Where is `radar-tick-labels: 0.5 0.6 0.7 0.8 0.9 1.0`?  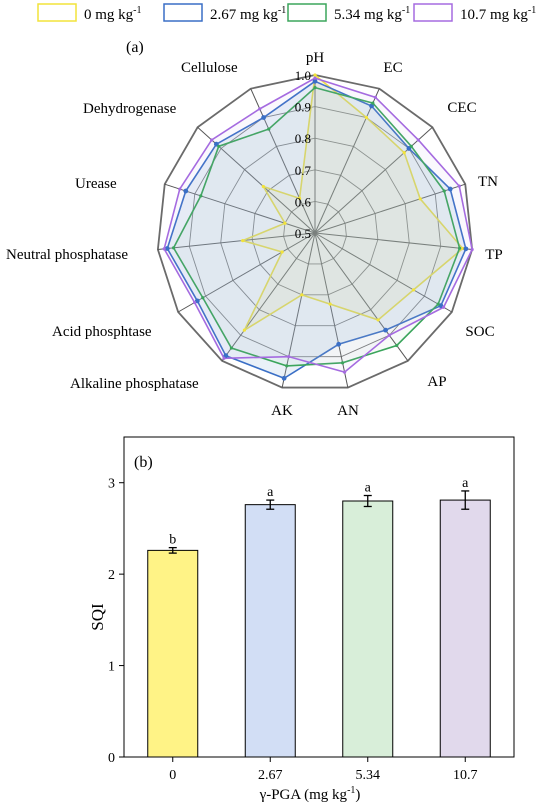
radar-tick-labels: 0.5 0.6 0.7 0.8 0.9 1.0 is located at coordinates (303, 154).